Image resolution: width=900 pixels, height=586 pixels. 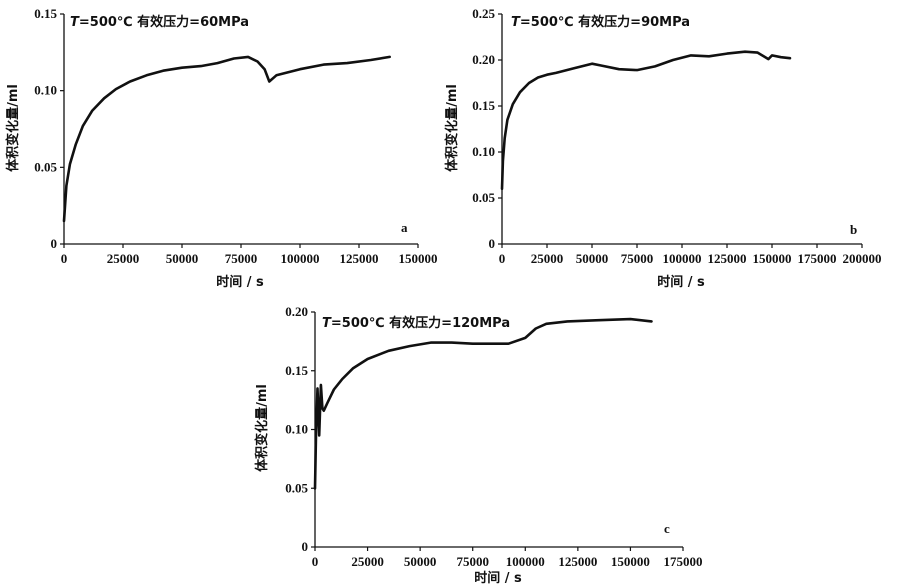 I want to click on panel-a-x-tick-label: 100000, so click(x=300, y=258).